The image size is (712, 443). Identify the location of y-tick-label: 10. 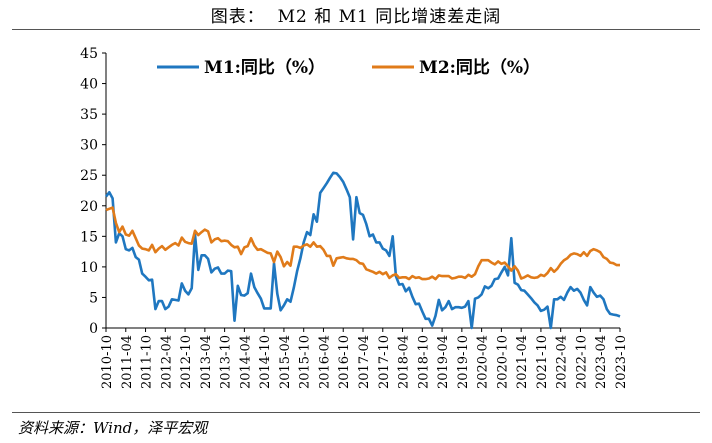
(89, 268).